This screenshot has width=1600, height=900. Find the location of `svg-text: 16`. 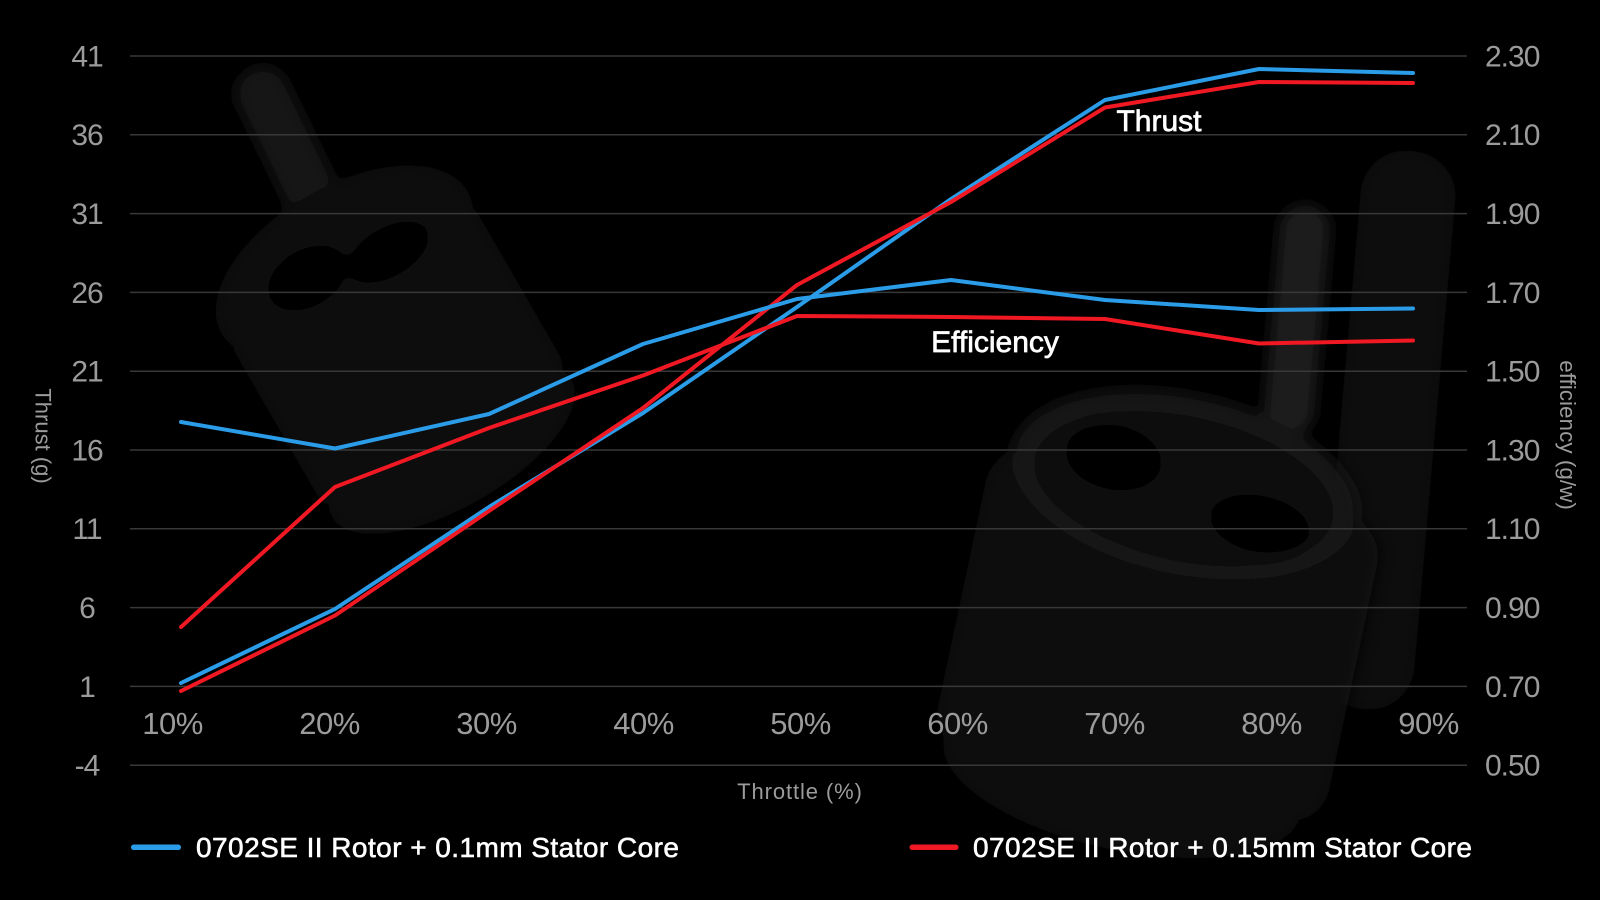

svg-text: 16 is located at coordinates (87, 450).